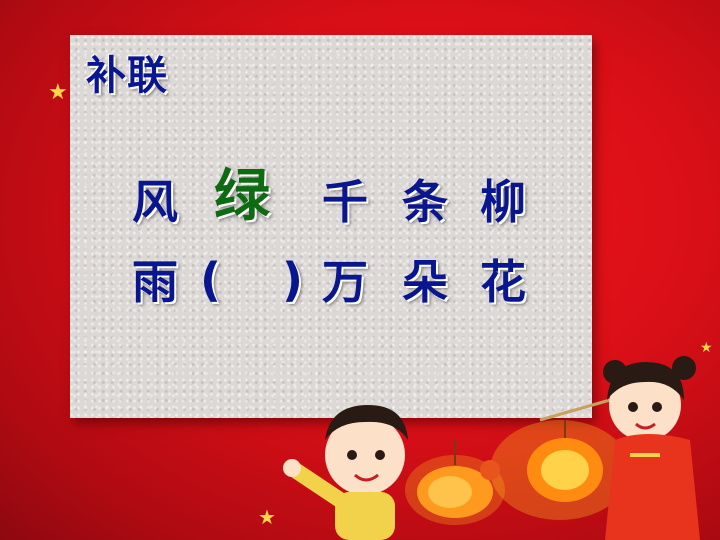 This screenshot has height=540, width=720. What do you see at coordinates (458, 479) in the screenshot?
I see `rooster-lantern` at bounding box center [458, 479].